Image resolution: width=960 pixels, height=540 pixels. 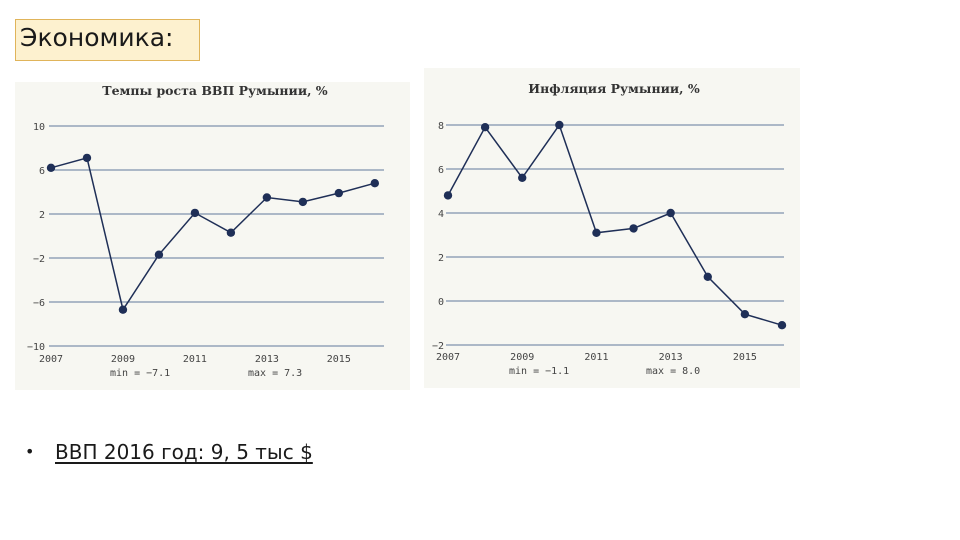 I want to click on gdp-bullet-text: ВВП 2016 год: 9, 5 тыс $, so click(x=184, y=452).